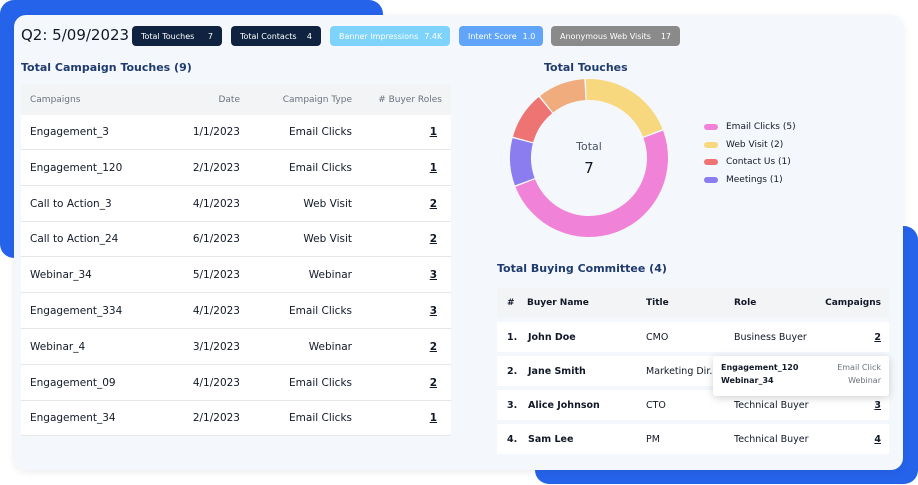 Image resolution: width=918 pixels, height=485 pixels. Describe the element at coordinates (433, 36) in the screenshot. I see `metric-pill-value: 7.4K` at that location.